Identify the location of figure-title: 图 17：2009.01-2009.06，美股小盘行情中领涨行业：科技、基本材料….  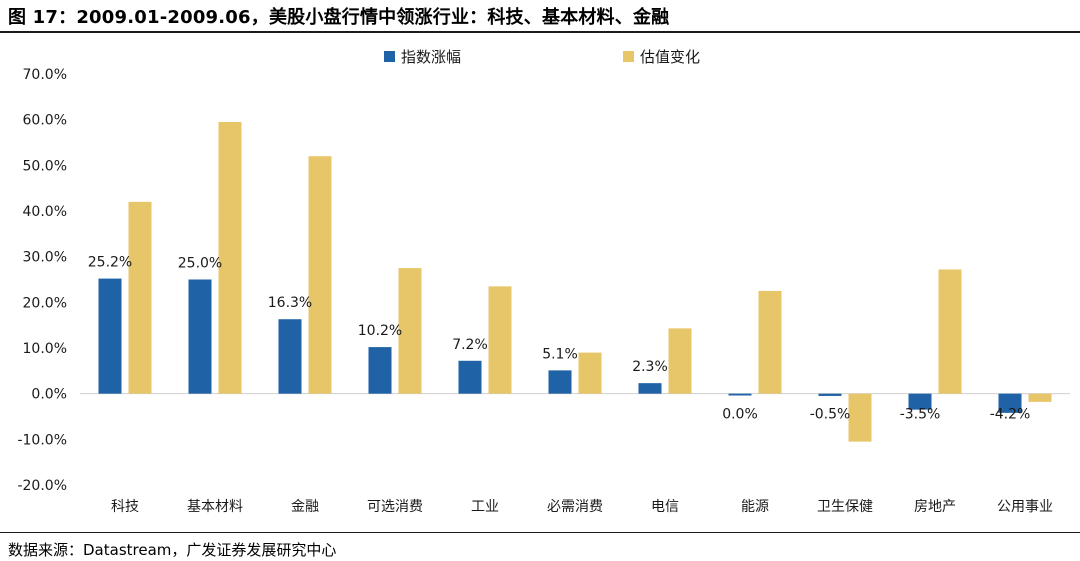
(339, 17).